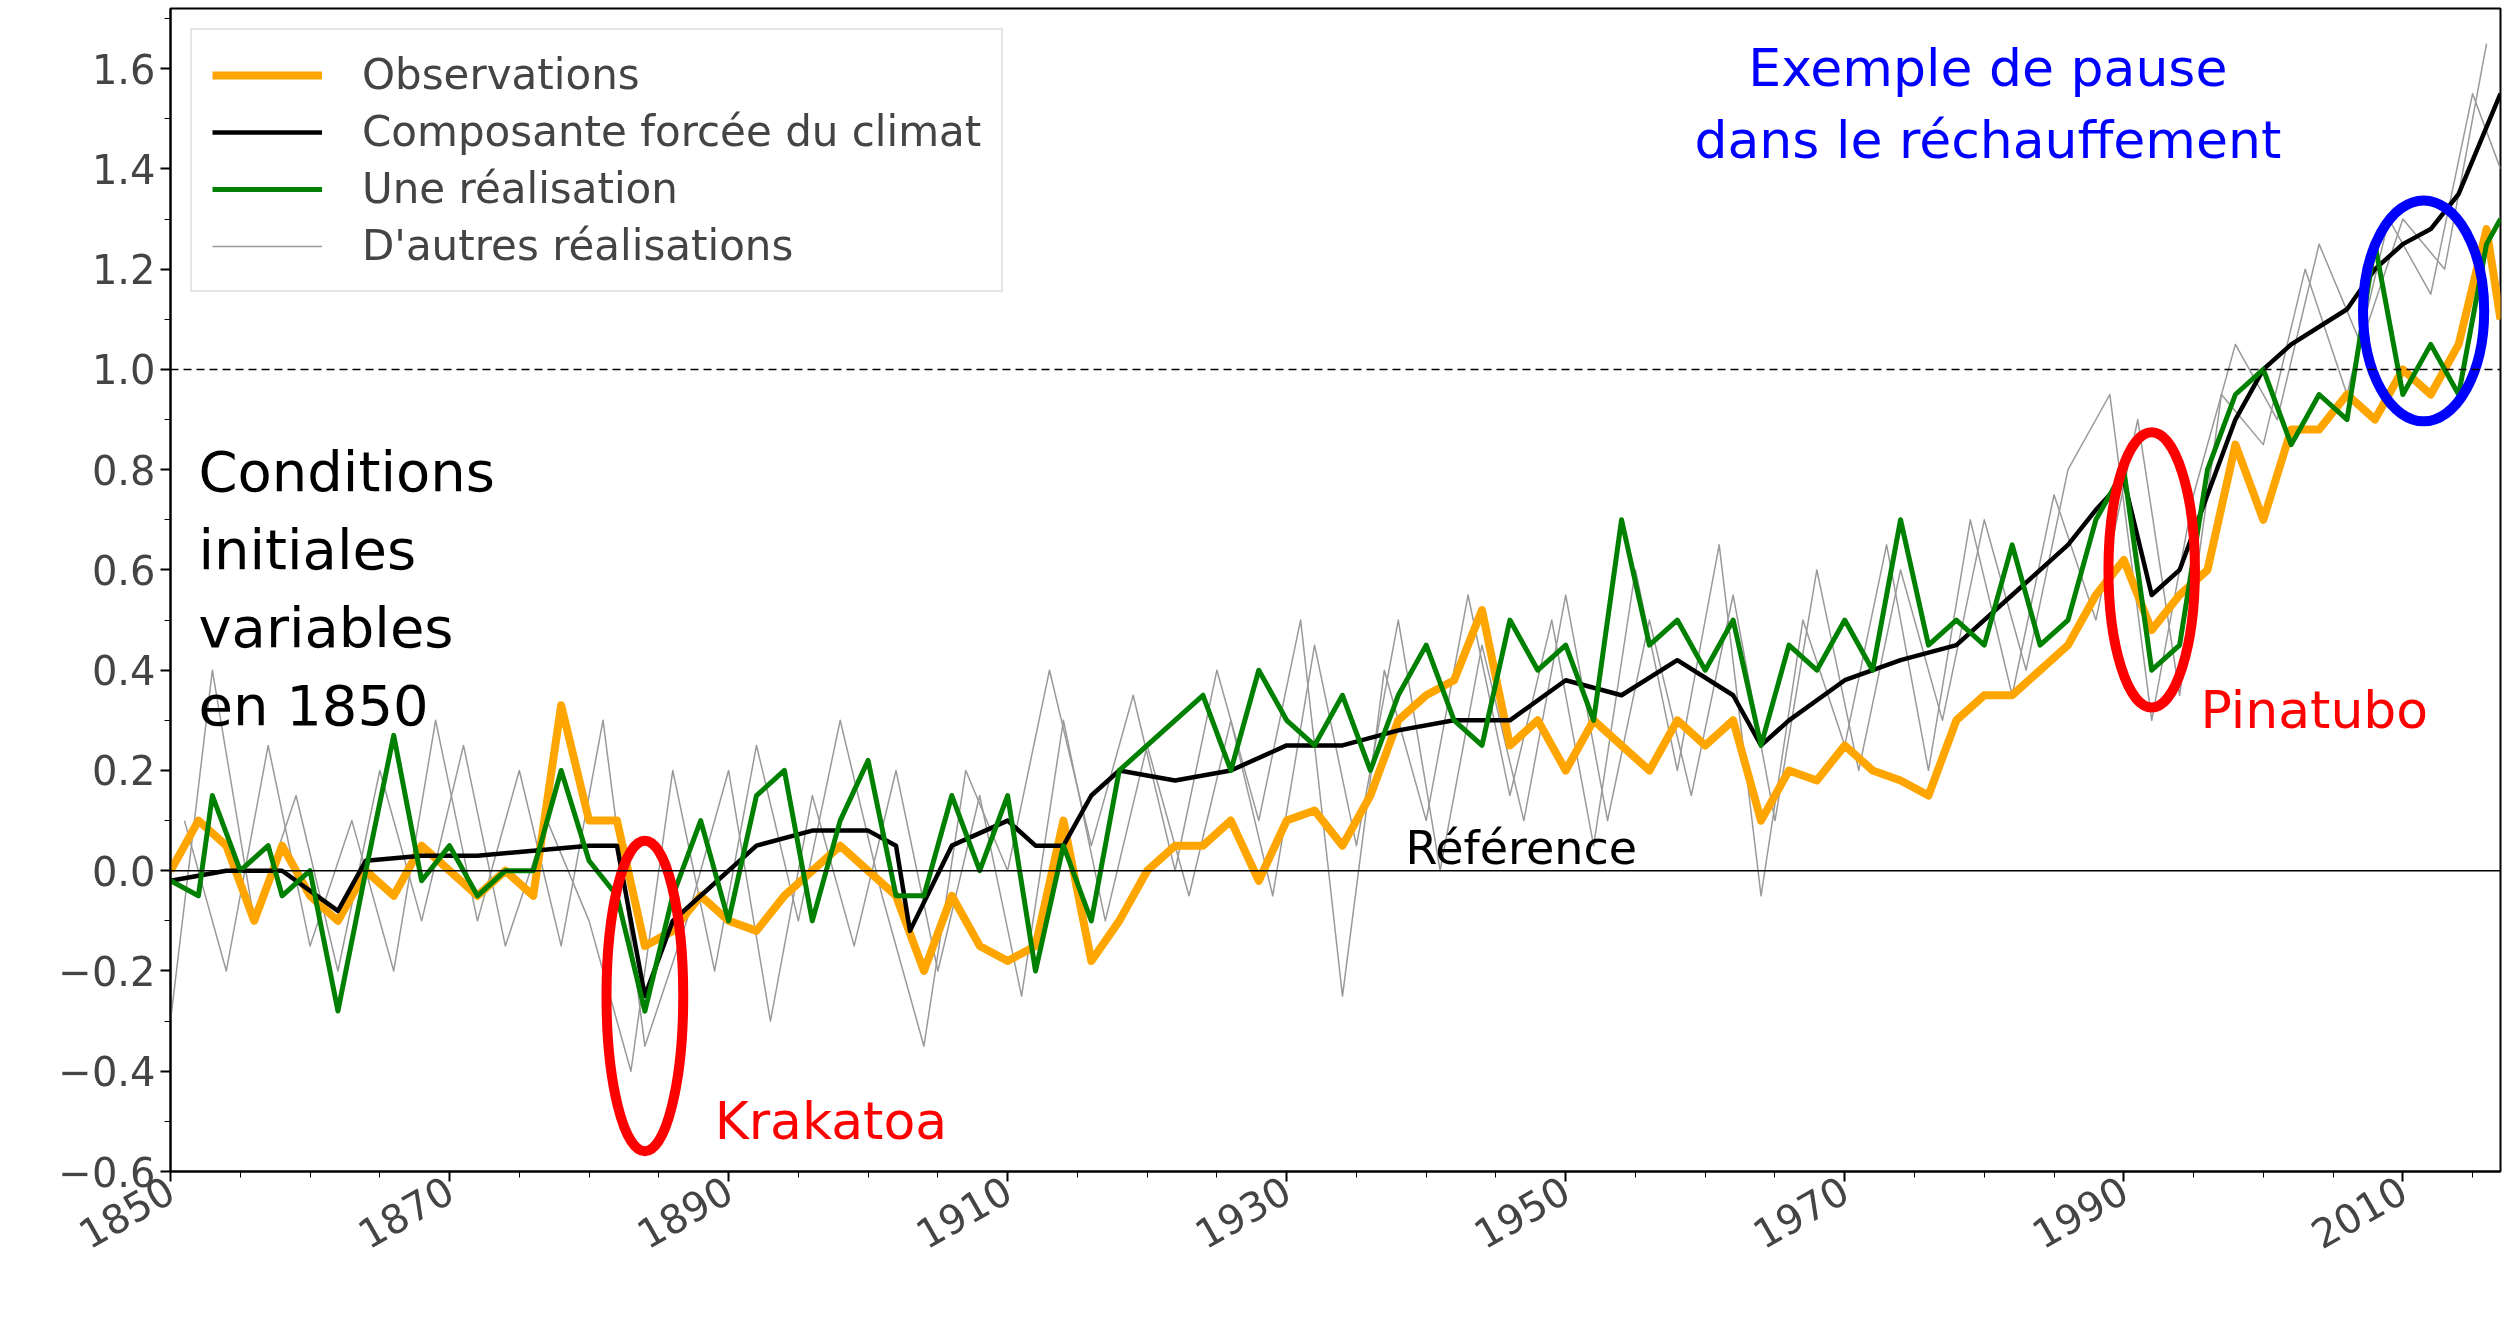 This screenshot has width=2512, height=1321. I want to click on y-tick-label: 0.8, so click(123, 470).